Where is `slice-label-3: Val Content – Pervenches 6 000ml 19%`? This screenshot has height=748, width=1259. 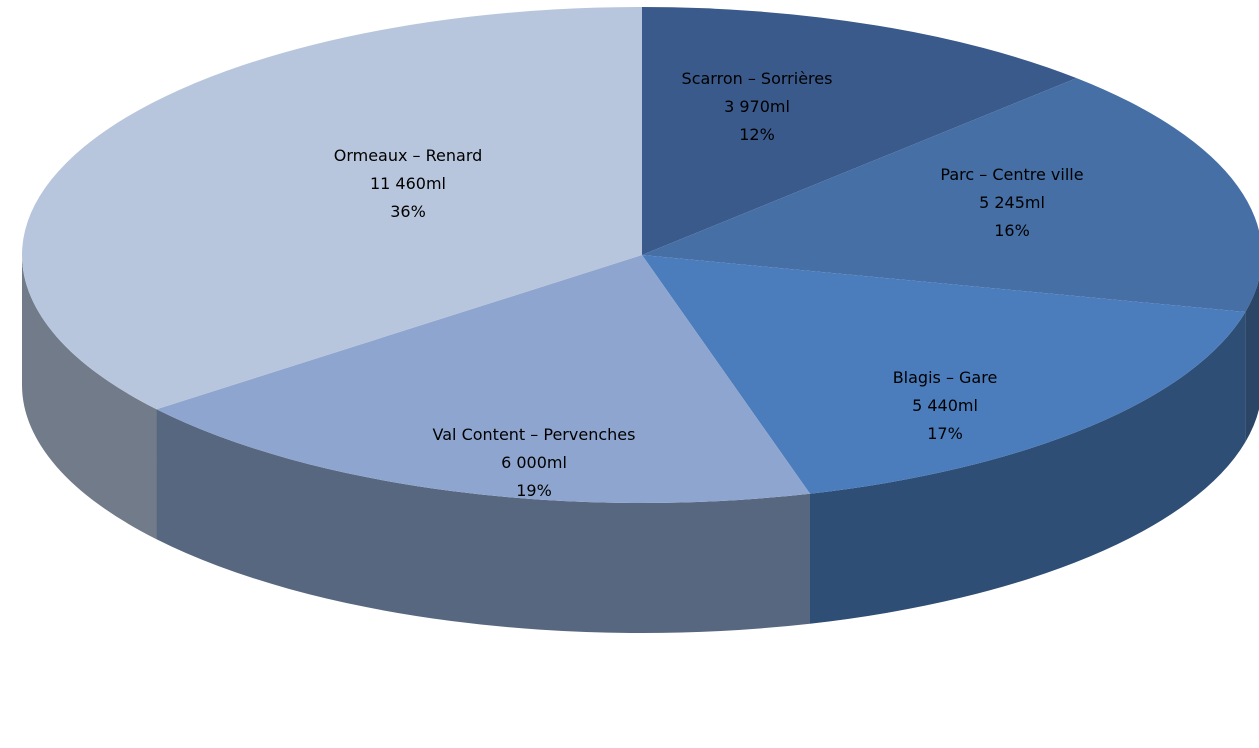
slice-label-3: Val Content – Pervenches 6 000ml 19% is located at coordinates (534, 462).